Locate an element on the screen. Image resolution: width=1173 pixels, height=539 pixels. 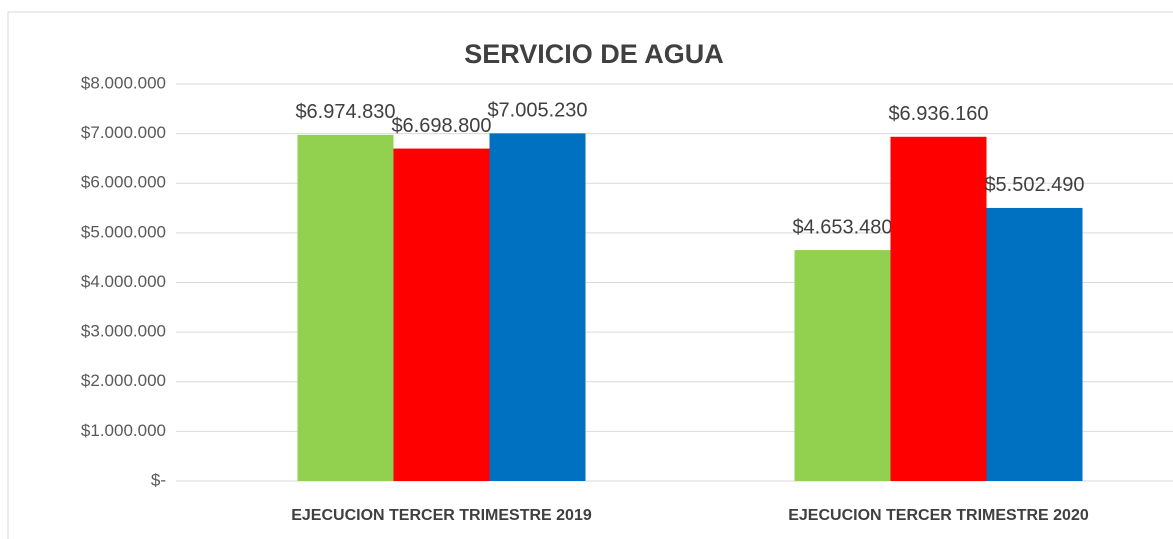
y-tick-label: $2.000.000 is located at coordinates (123, 380).